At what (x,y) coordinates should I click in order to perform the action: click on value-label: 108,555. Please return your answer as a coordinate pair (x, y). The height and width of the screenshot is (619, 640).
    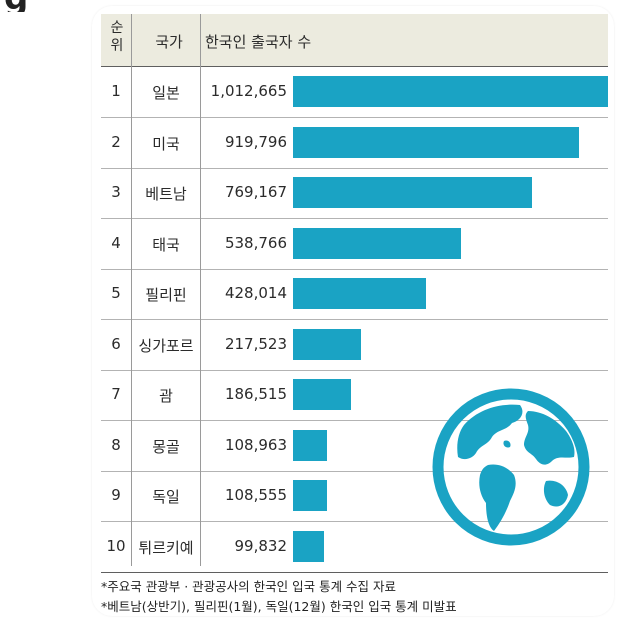
    Looking at the image, I should click on (255, 495).